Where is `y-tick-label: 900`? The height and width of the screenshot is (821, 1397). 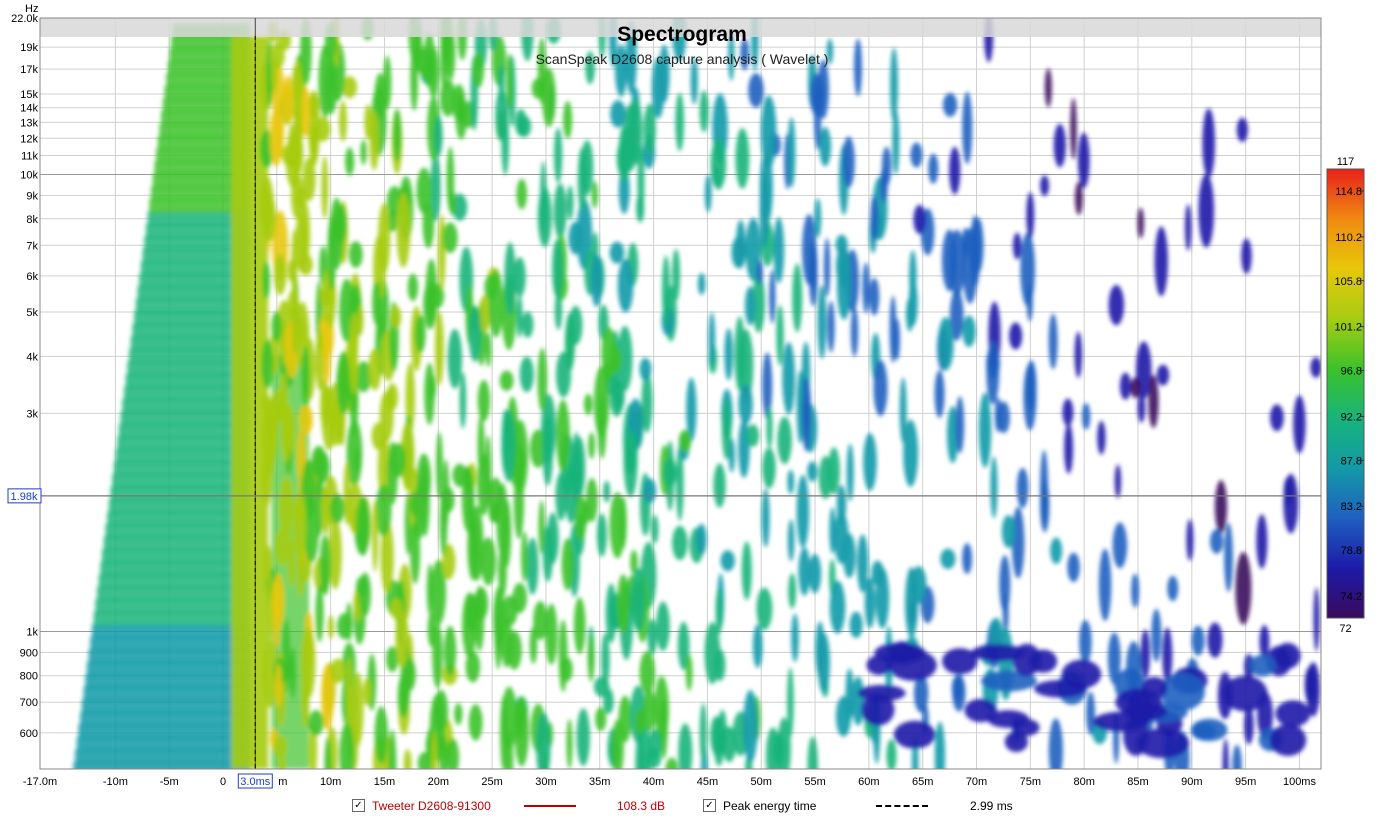
y-tick-label: 900 is located at coordinates (29, 653).